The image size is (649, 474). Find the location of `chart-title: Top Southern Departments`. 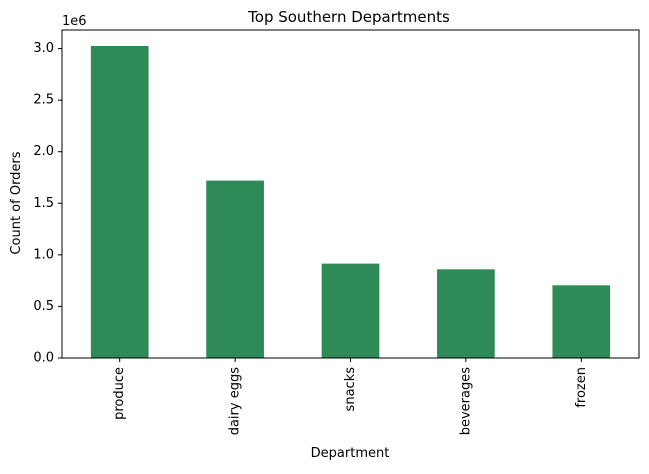

chart-title: Top Southern Departments is located at coordinates (348, 17).